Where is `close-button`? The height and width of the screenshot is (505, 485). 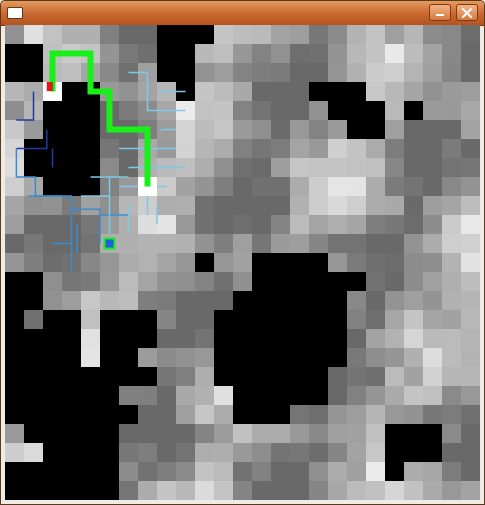 close-button is located at coordinates (467, 12).